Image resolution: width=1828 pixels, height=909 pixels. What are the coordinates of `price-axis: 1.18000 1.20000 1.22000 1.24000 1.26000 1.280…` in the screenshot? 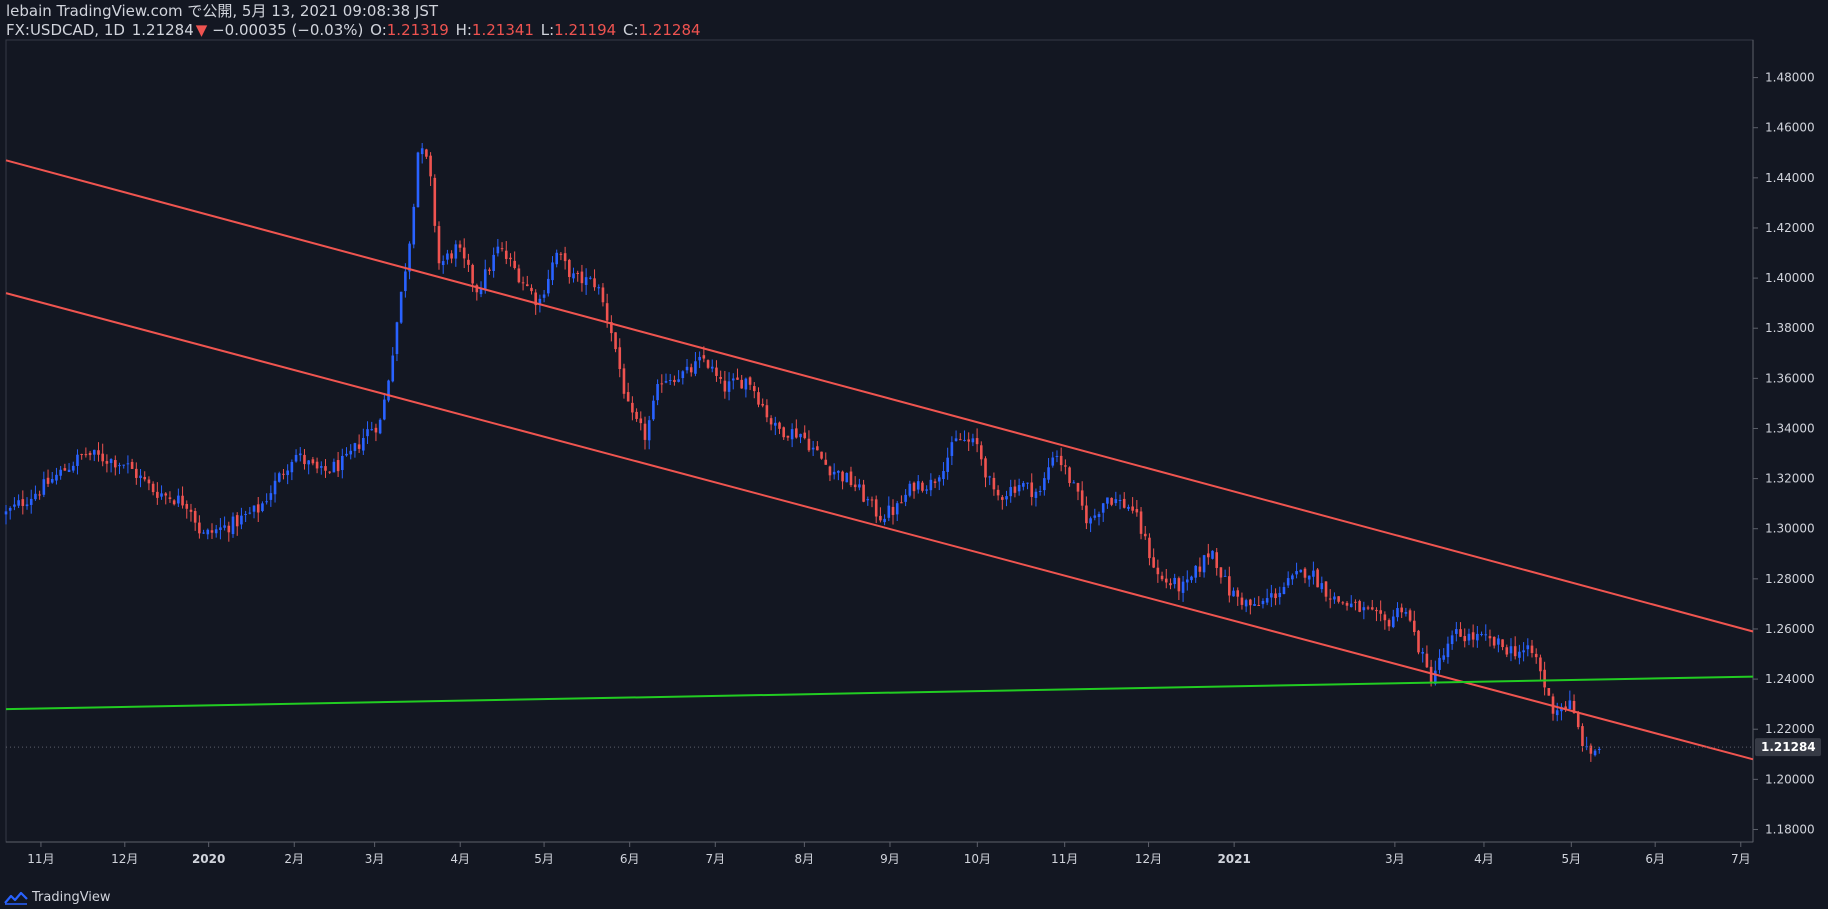 It's located at (1784, 454).